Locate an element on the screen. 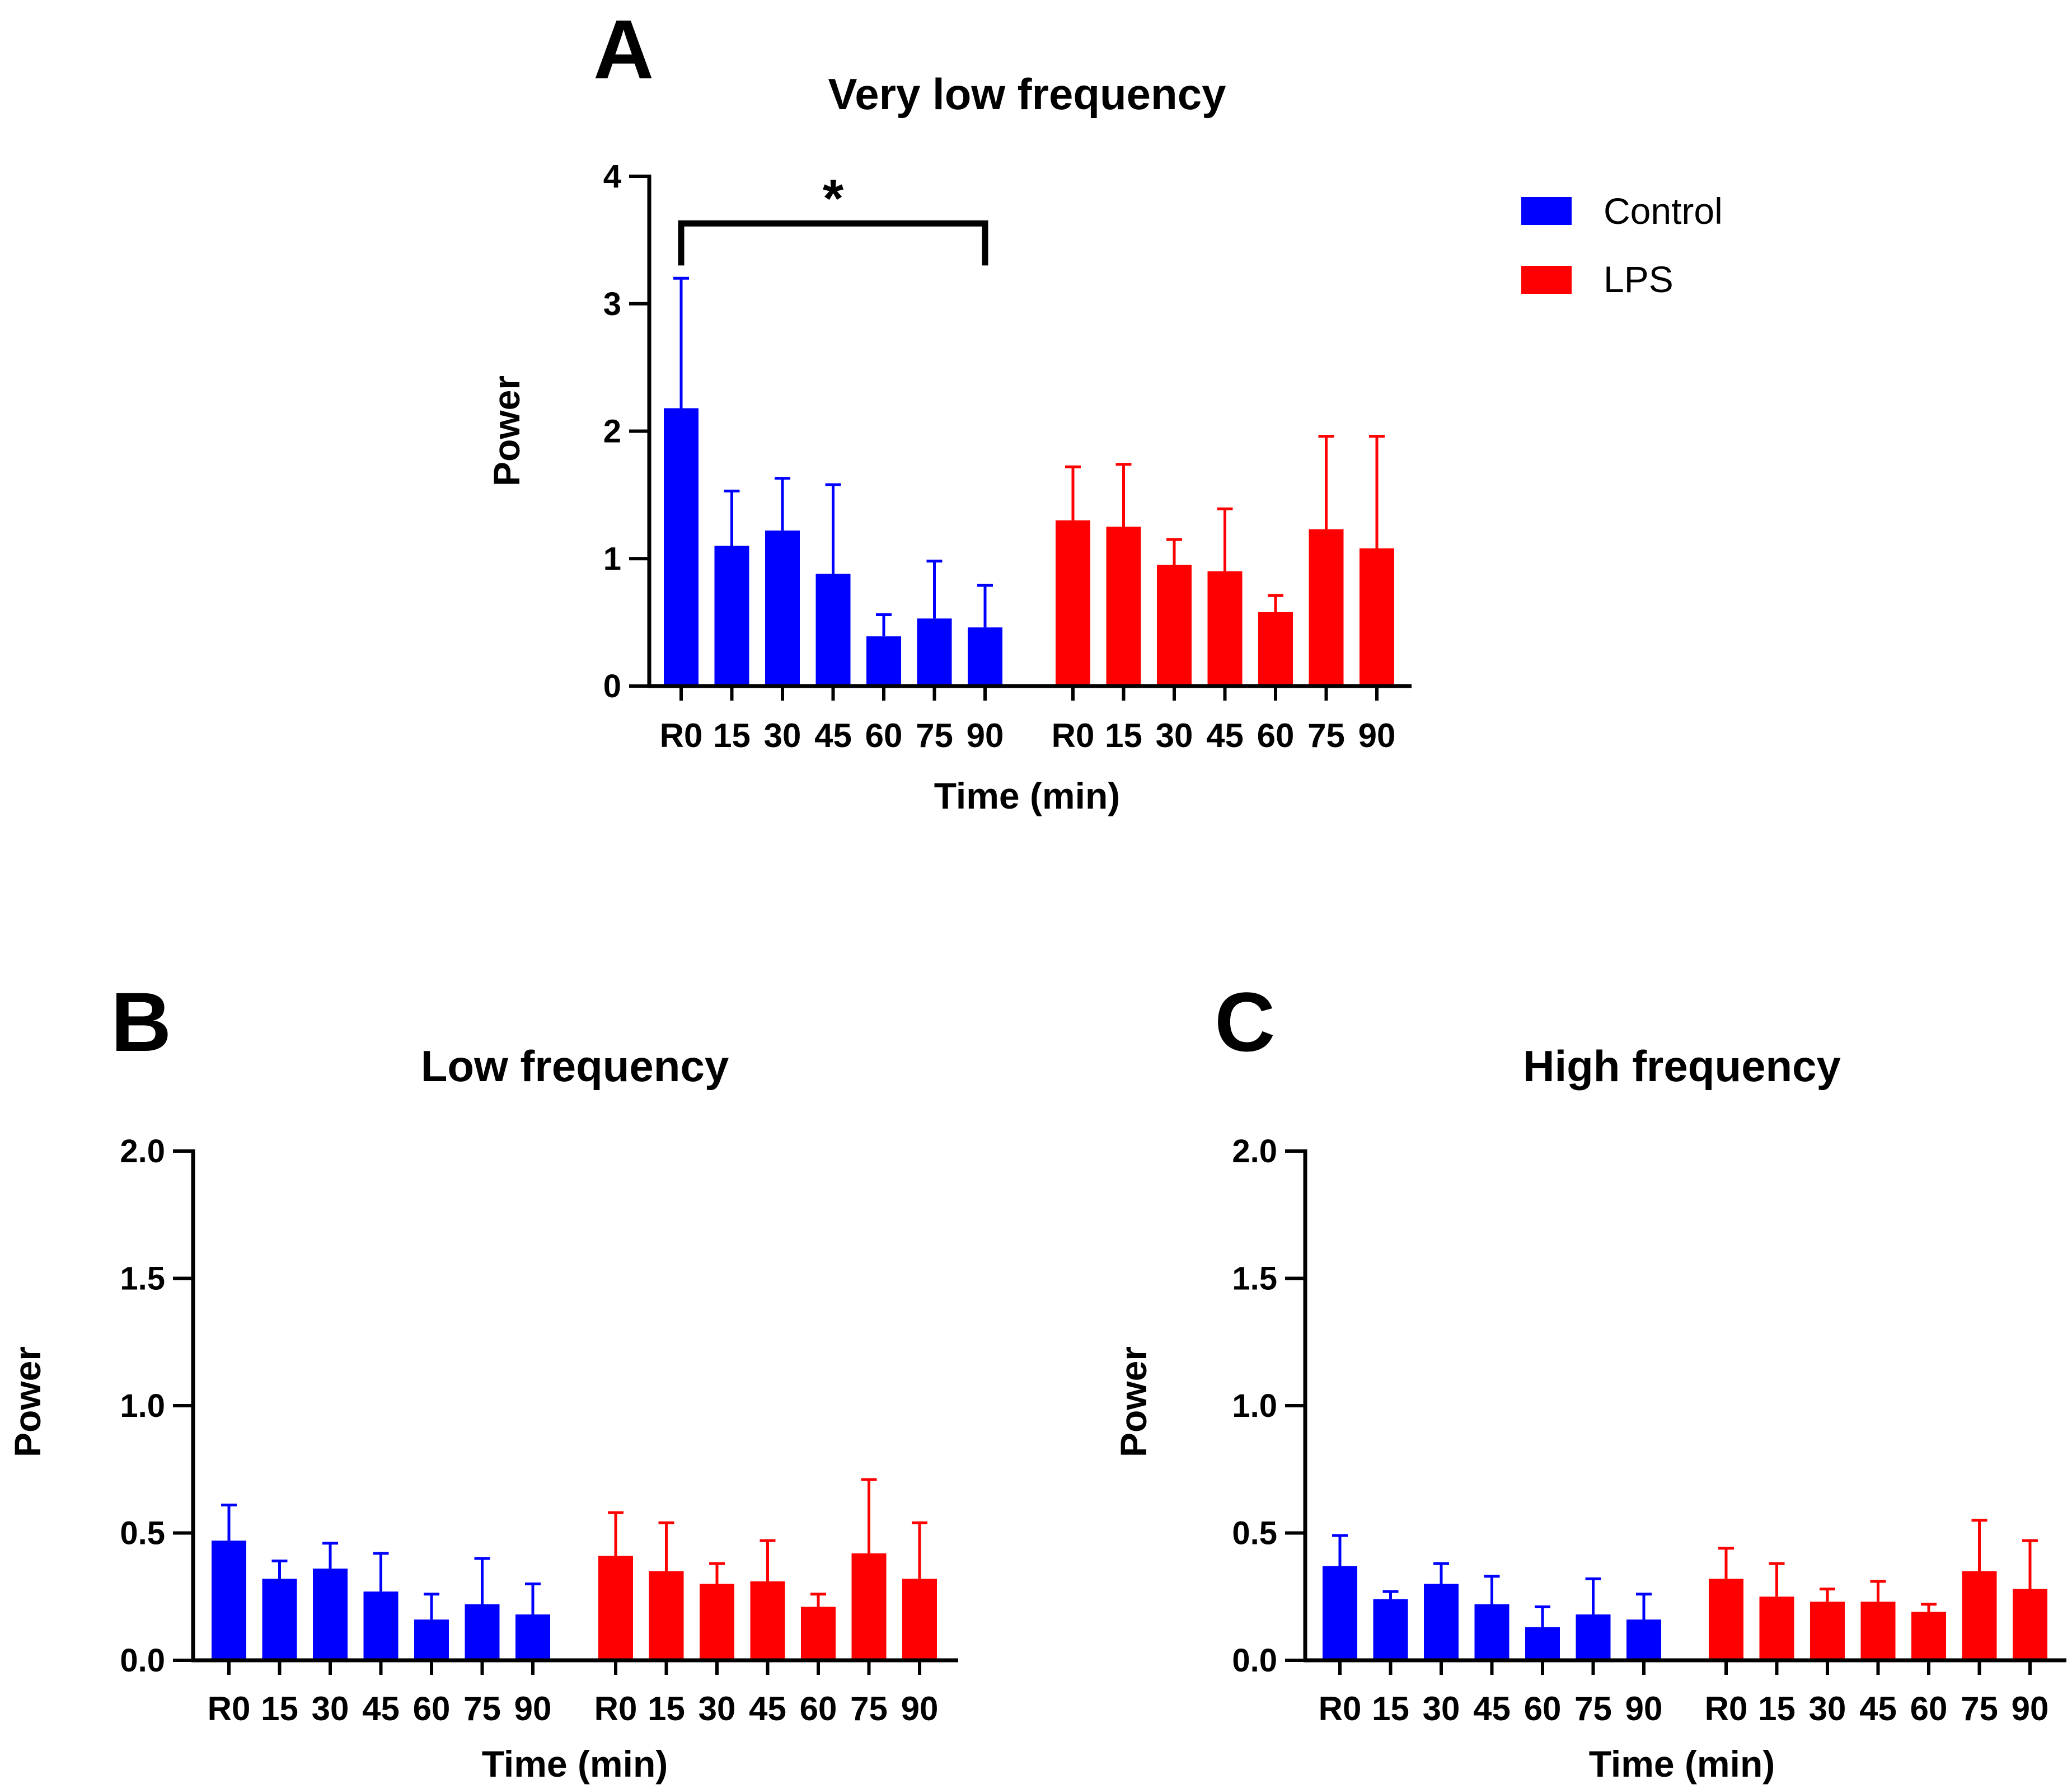 This screenshot has width=2072, height=1789. panel-a-control-xtick-2: 30 is located at coordinates (782, 736).